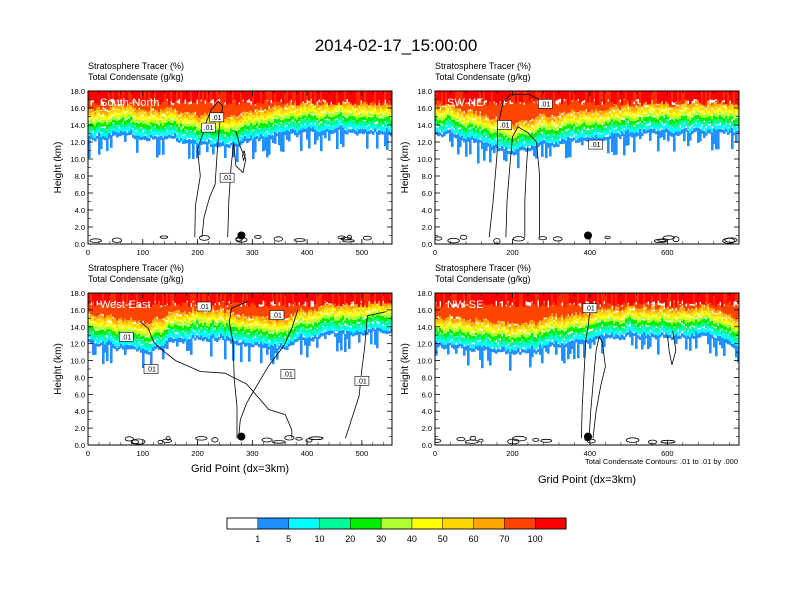  I want to click on y-tick-label: 18.0, so click(77, 91).